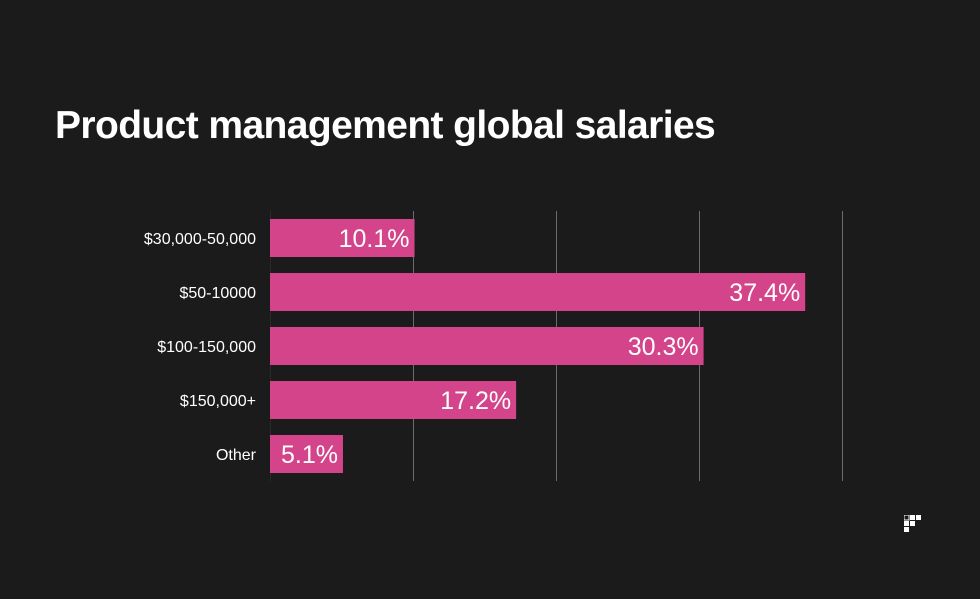 The image size is (980, 599). Describe the element at coordinates (764, 293) in the screenshot. I see `value-label: 37.4%` at that location.